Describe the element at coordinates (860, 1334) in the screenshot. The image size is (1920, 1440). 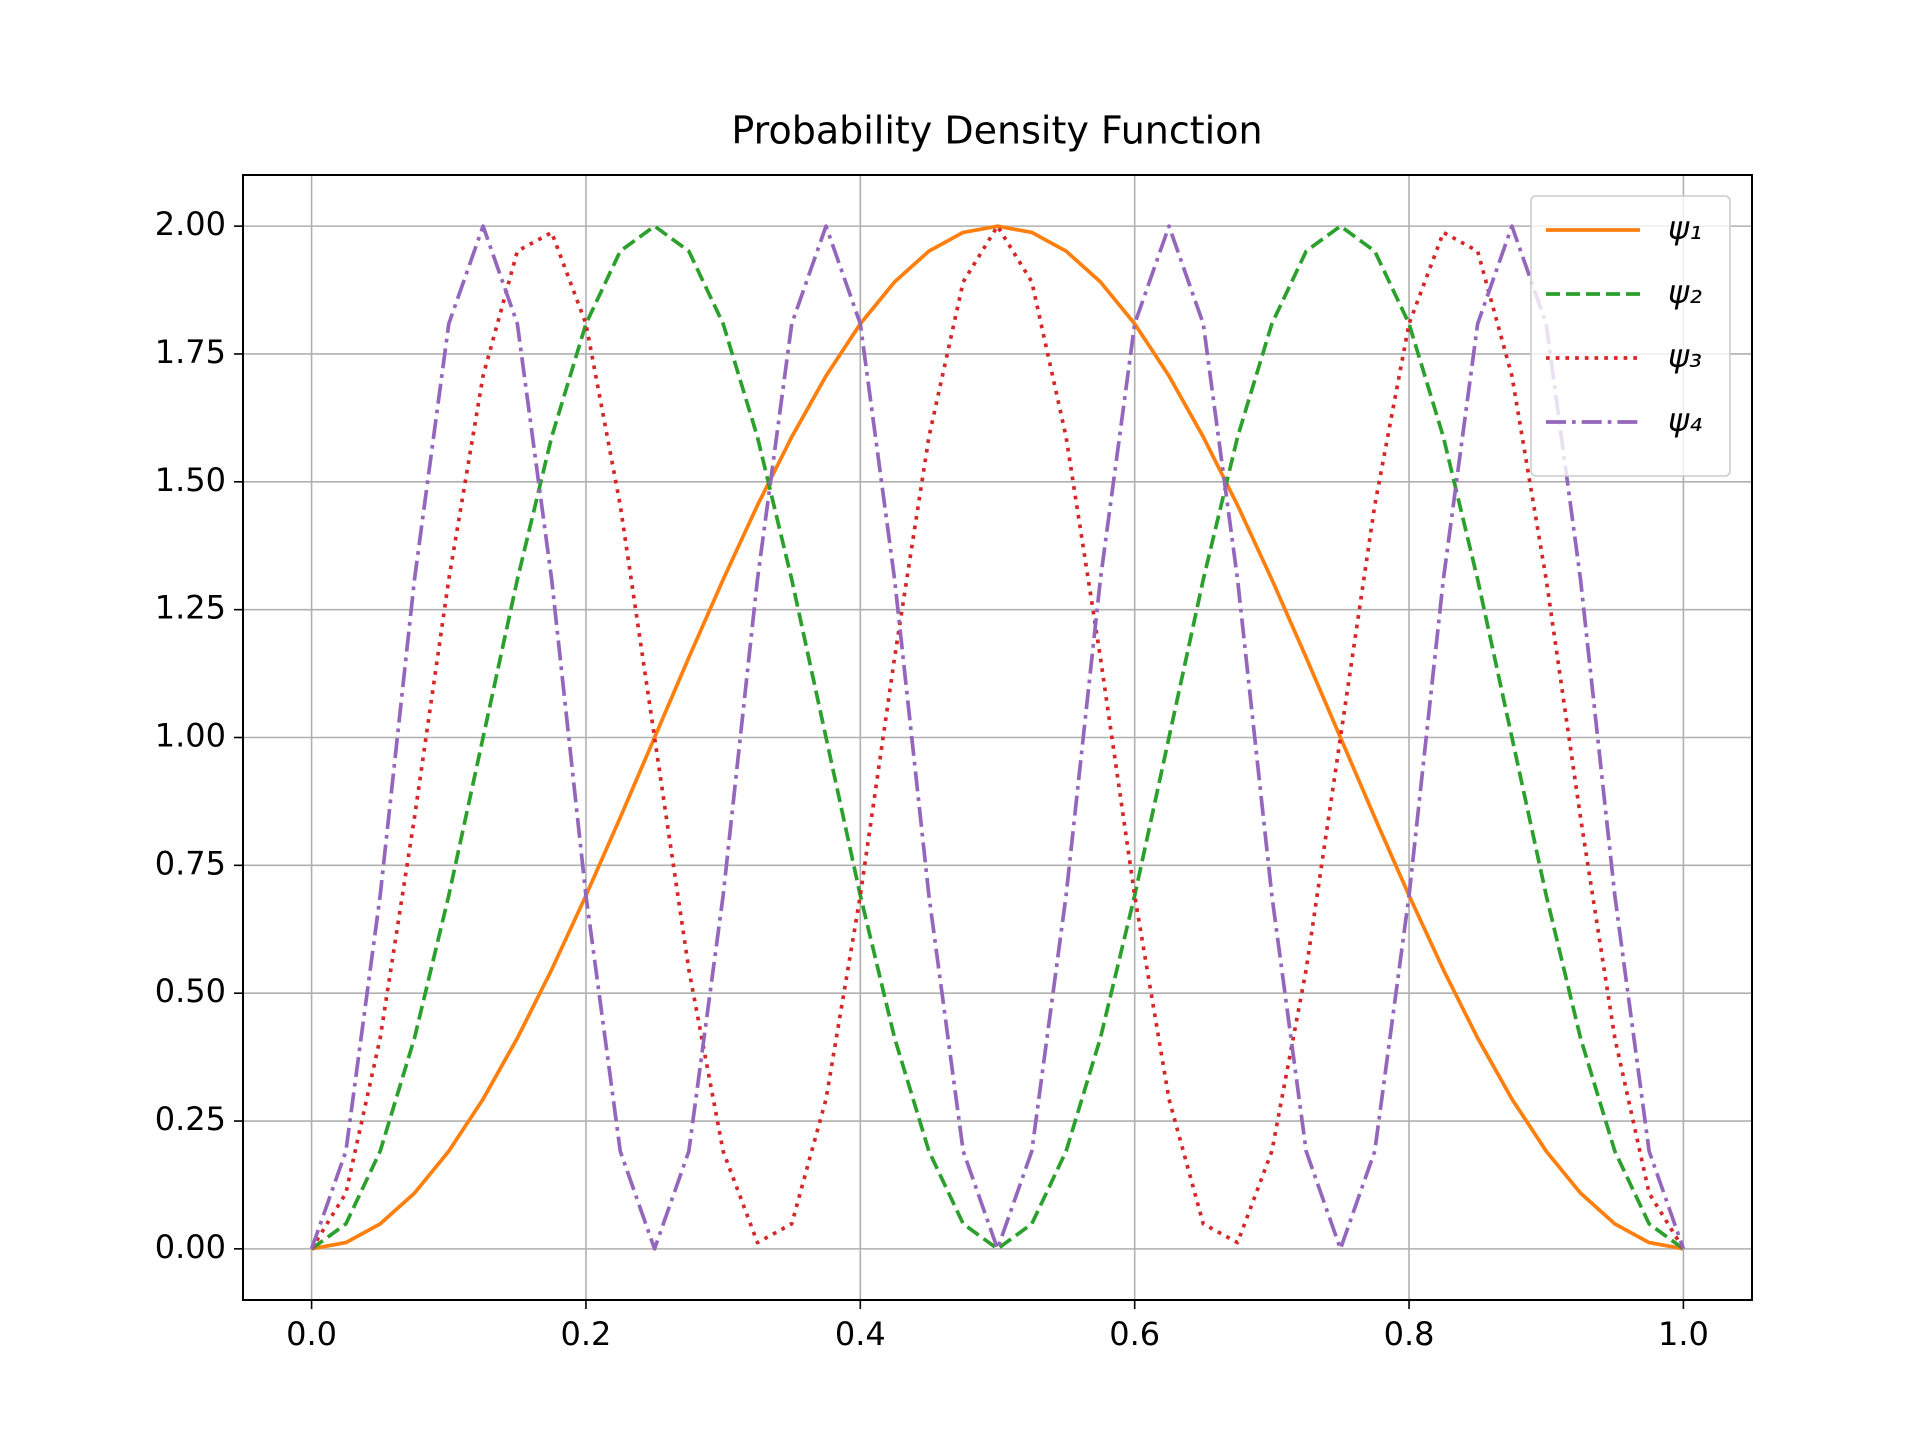
I see `x-tick-label: 0.4` at that location.